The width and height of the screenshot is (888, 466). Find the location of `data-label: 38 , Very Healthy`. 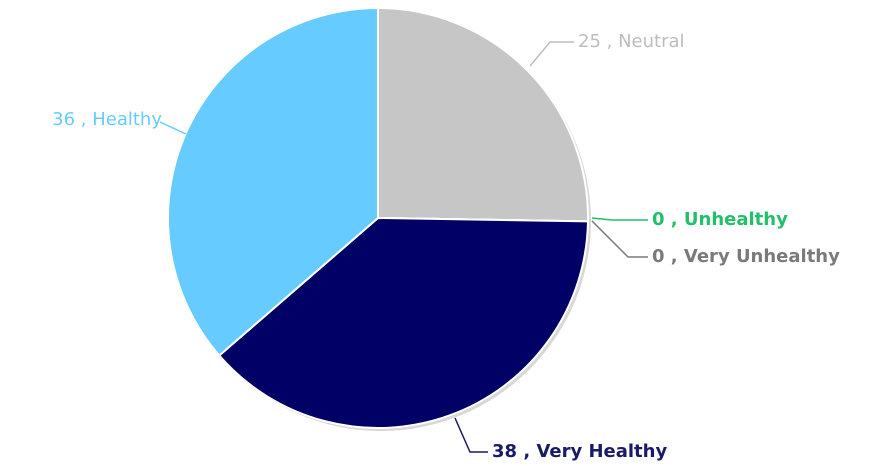

data-label: 38 , Very Healthy is located at coordinates (579, 451).